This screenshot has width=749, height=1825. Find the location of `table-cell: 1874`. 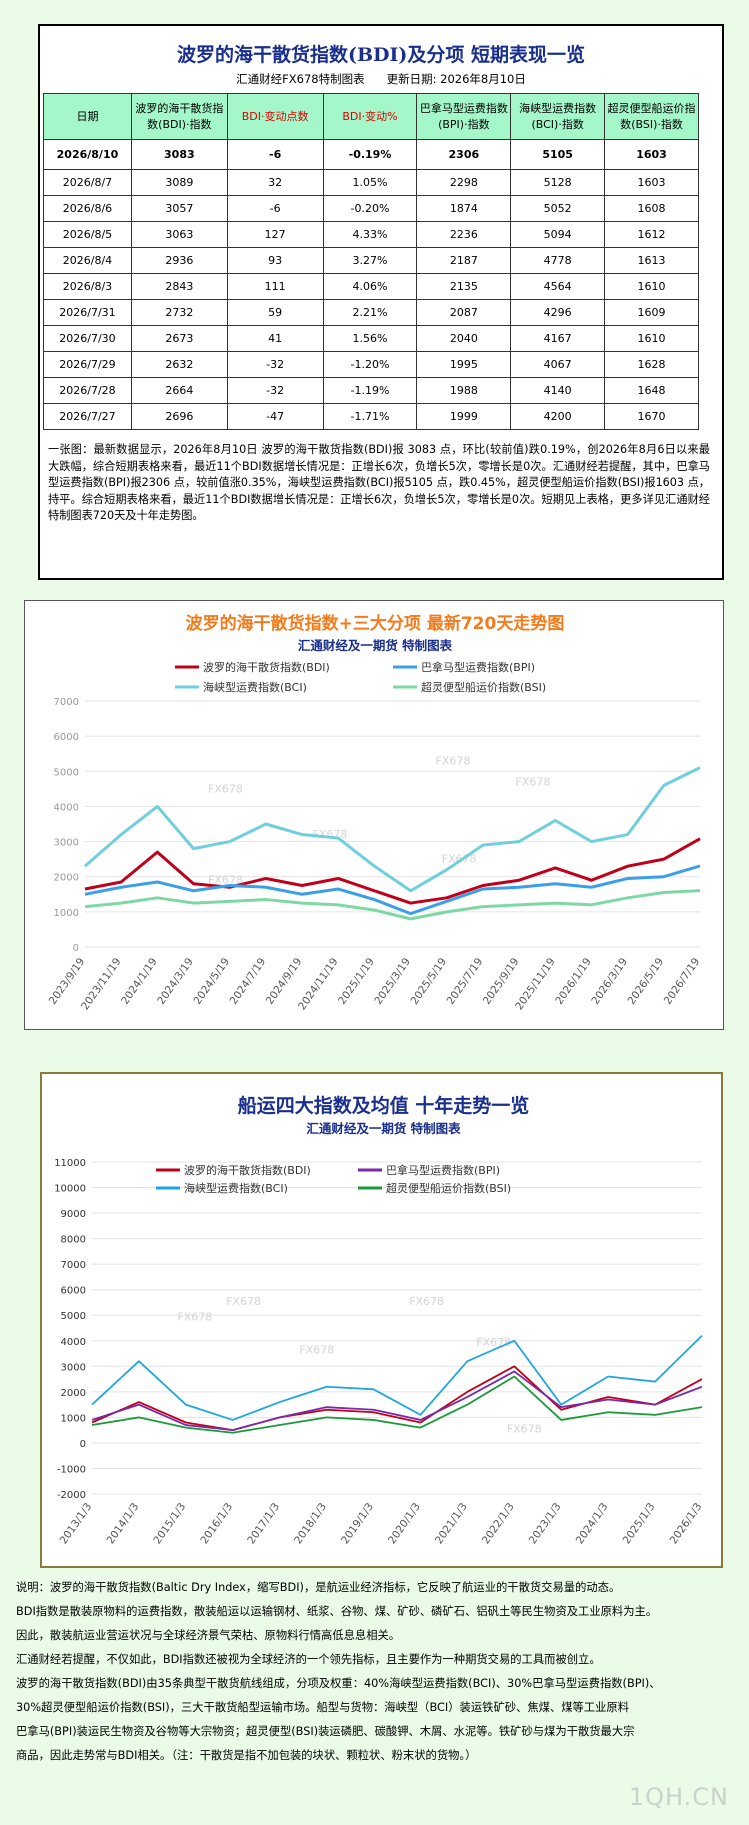

table-cell: 1874 is located at coordinates (464, 208).